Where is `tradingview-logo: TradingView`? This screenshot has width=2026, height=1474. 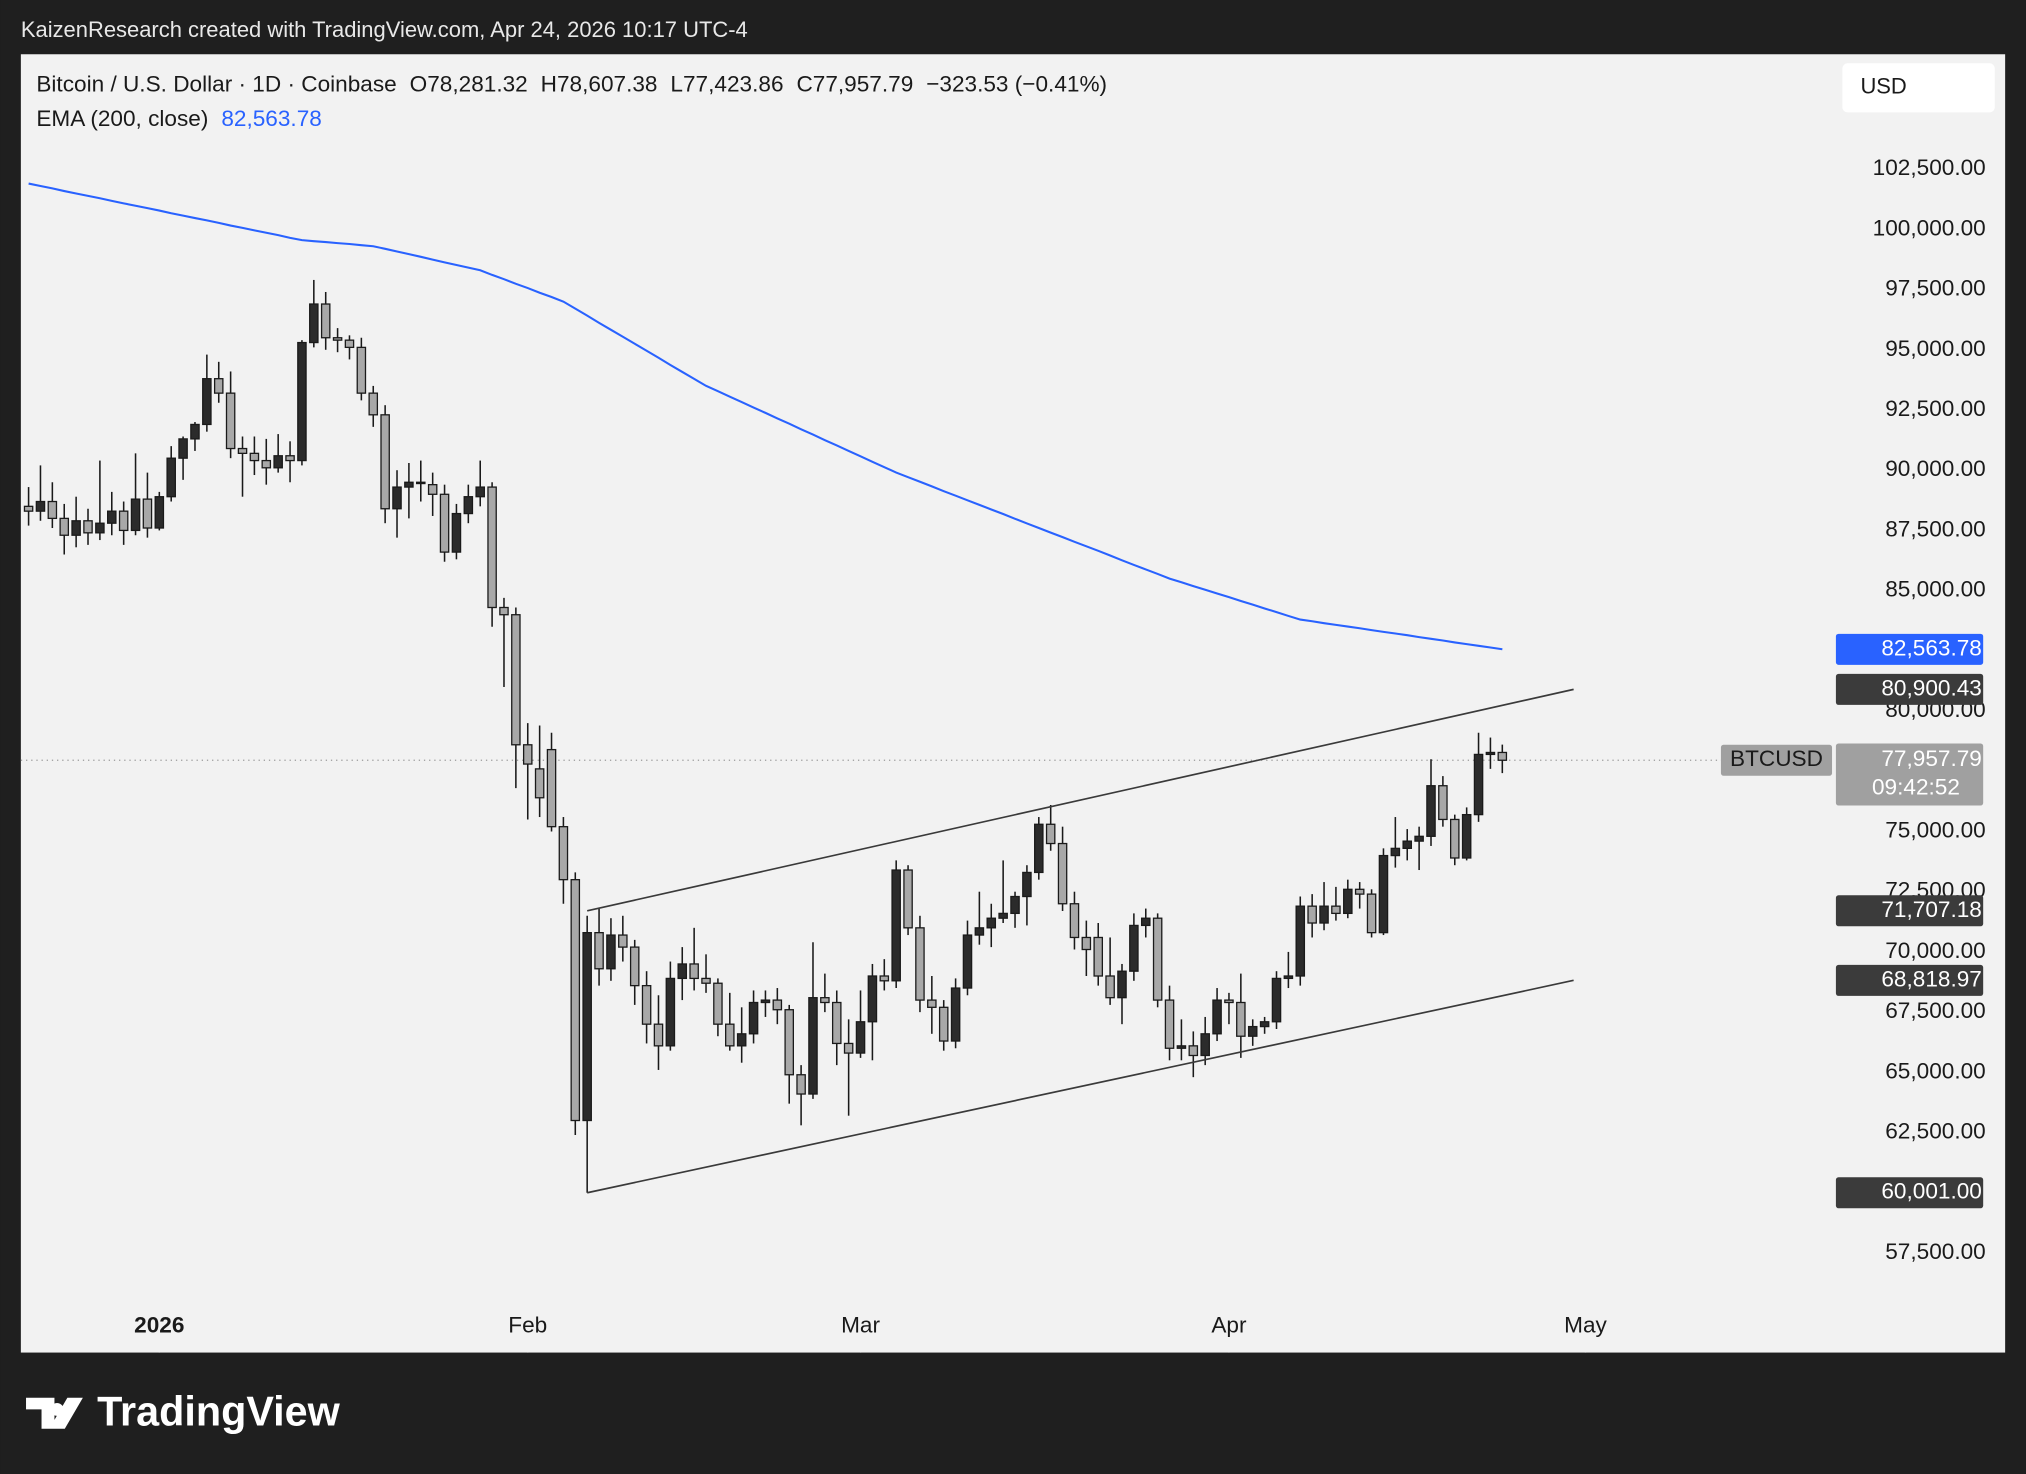
tradingview-logo: TradingView is located at coordinates (183, 1411).